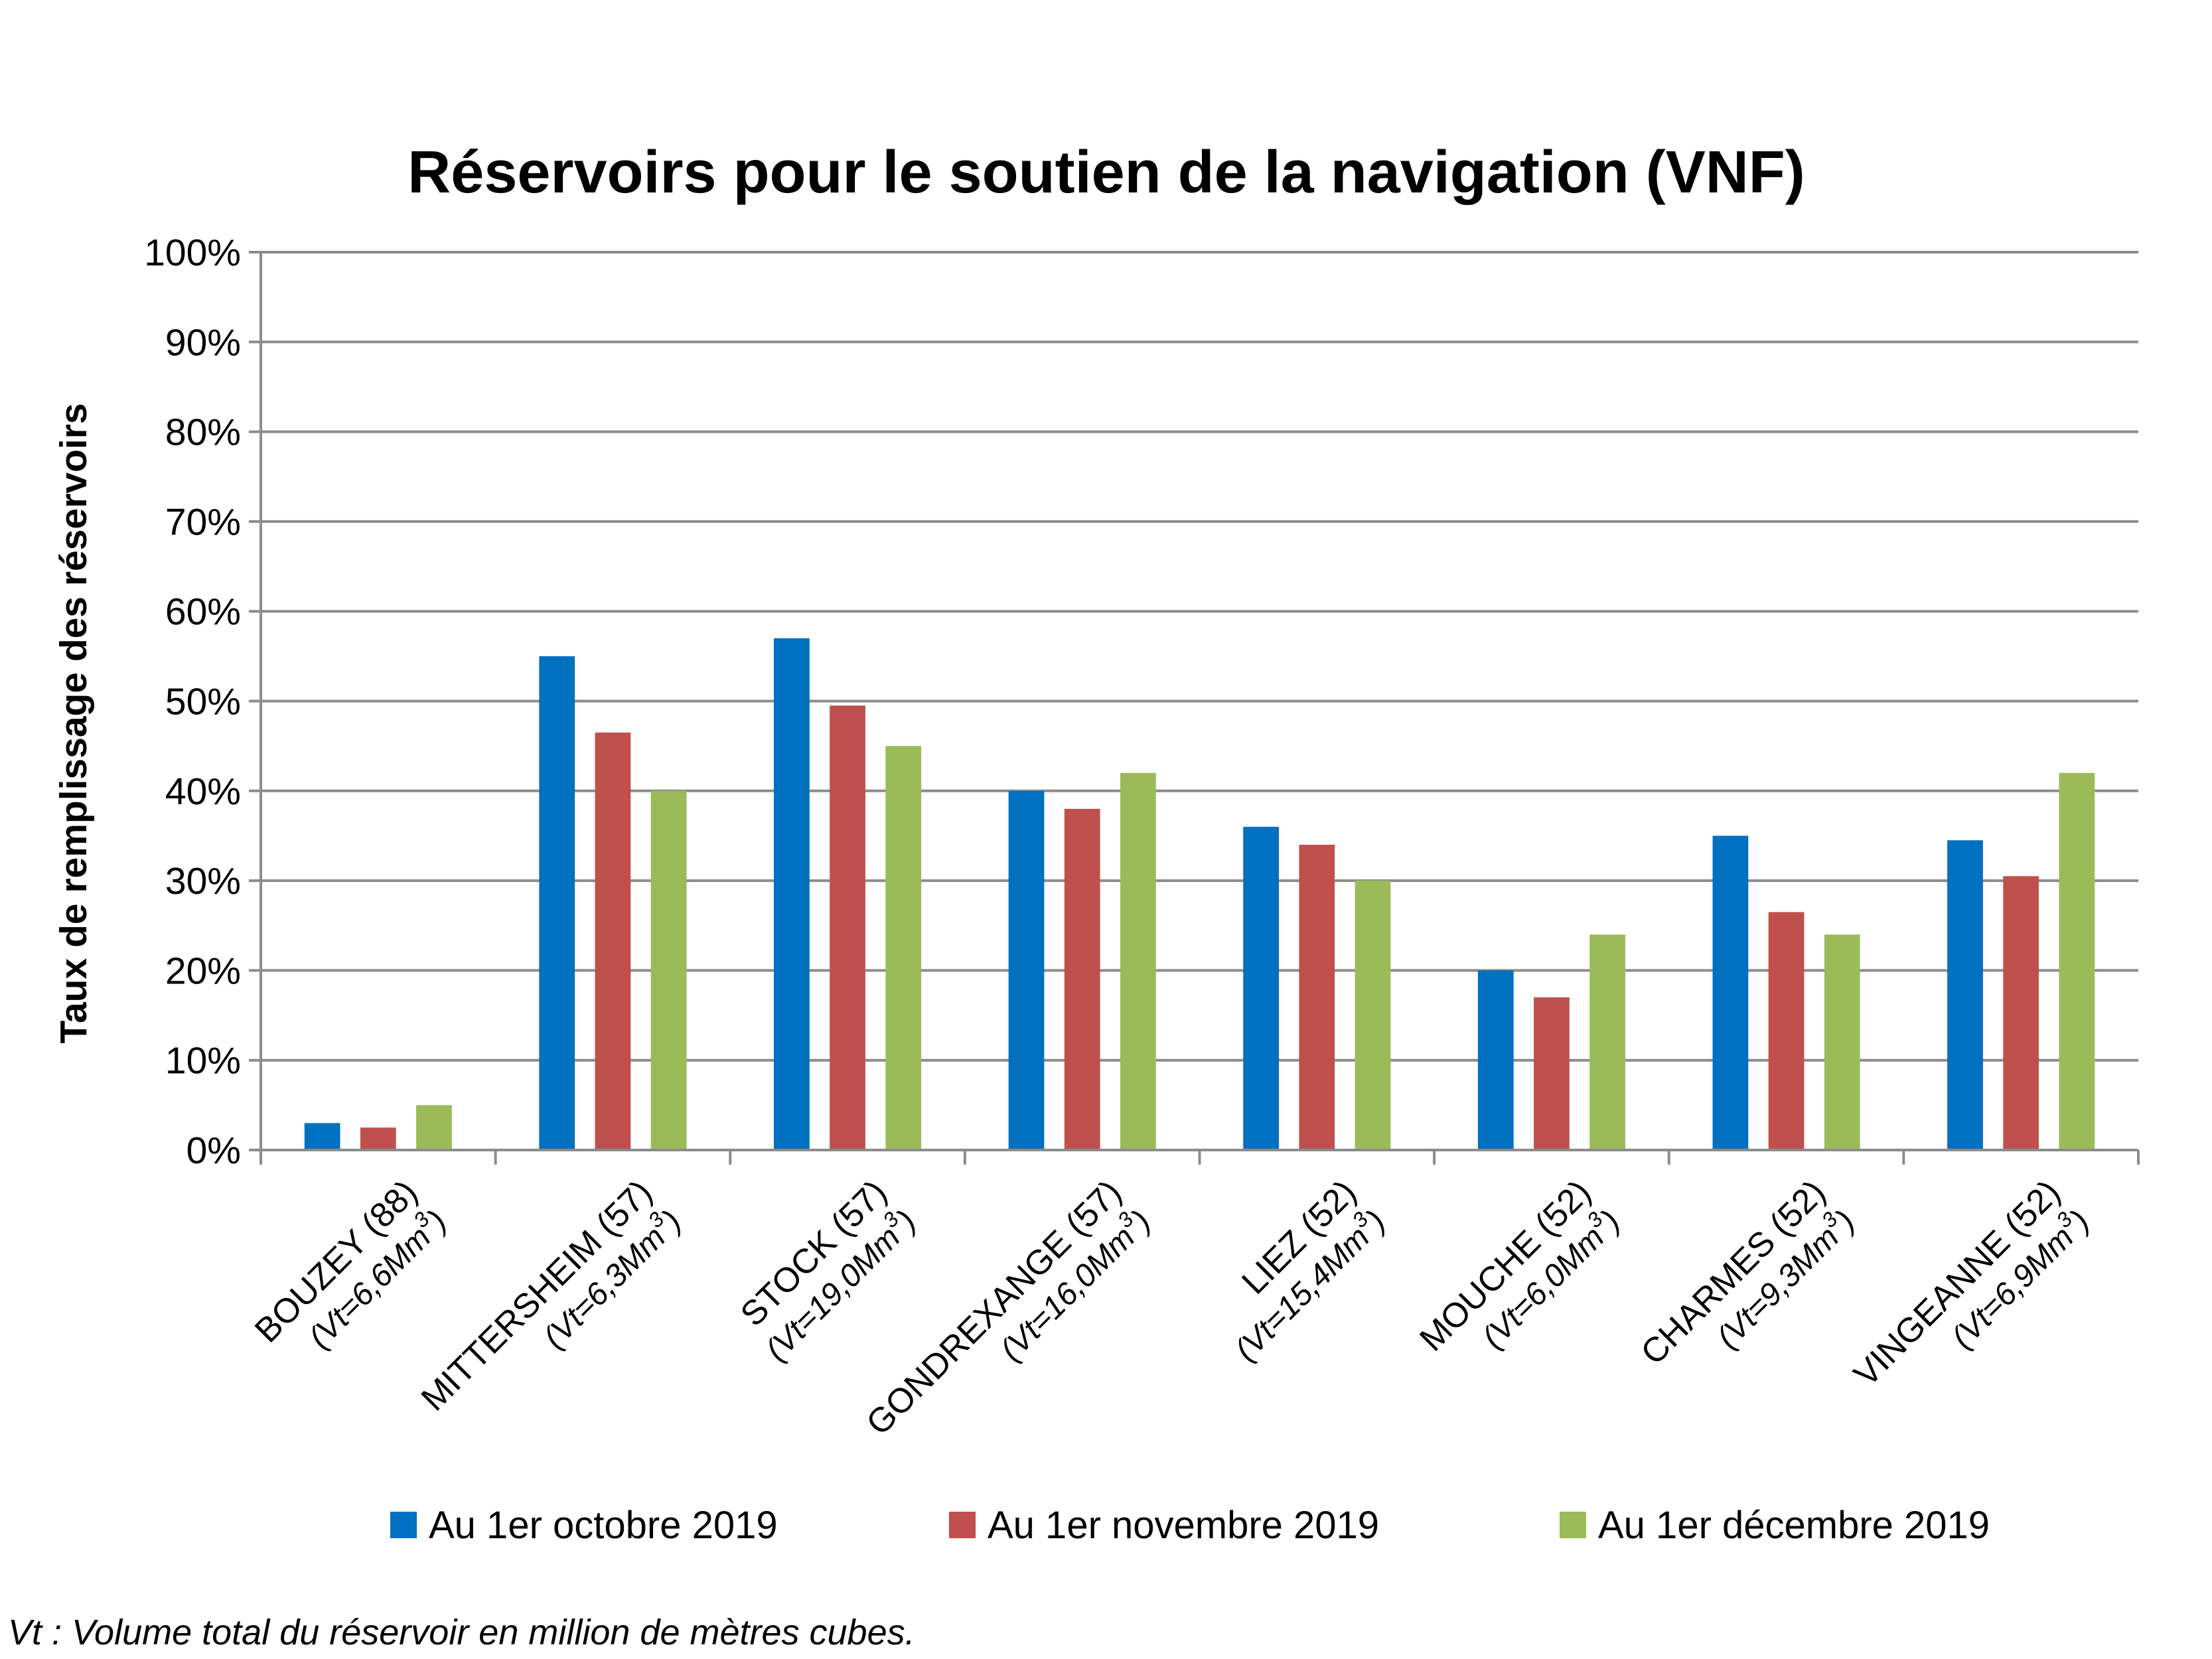 The width and height of the screenshot is (2212, 1659). What do you see at coordinates (214, 1150) in the screenshot?
I see `y-tick-label: 0%` at bounding box center [214, 1150].